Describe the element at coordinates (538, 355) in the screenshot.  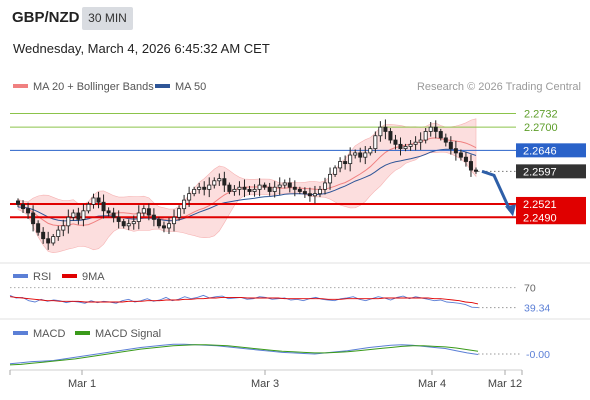
I see `macd-tick-label: -0.00` at that location.